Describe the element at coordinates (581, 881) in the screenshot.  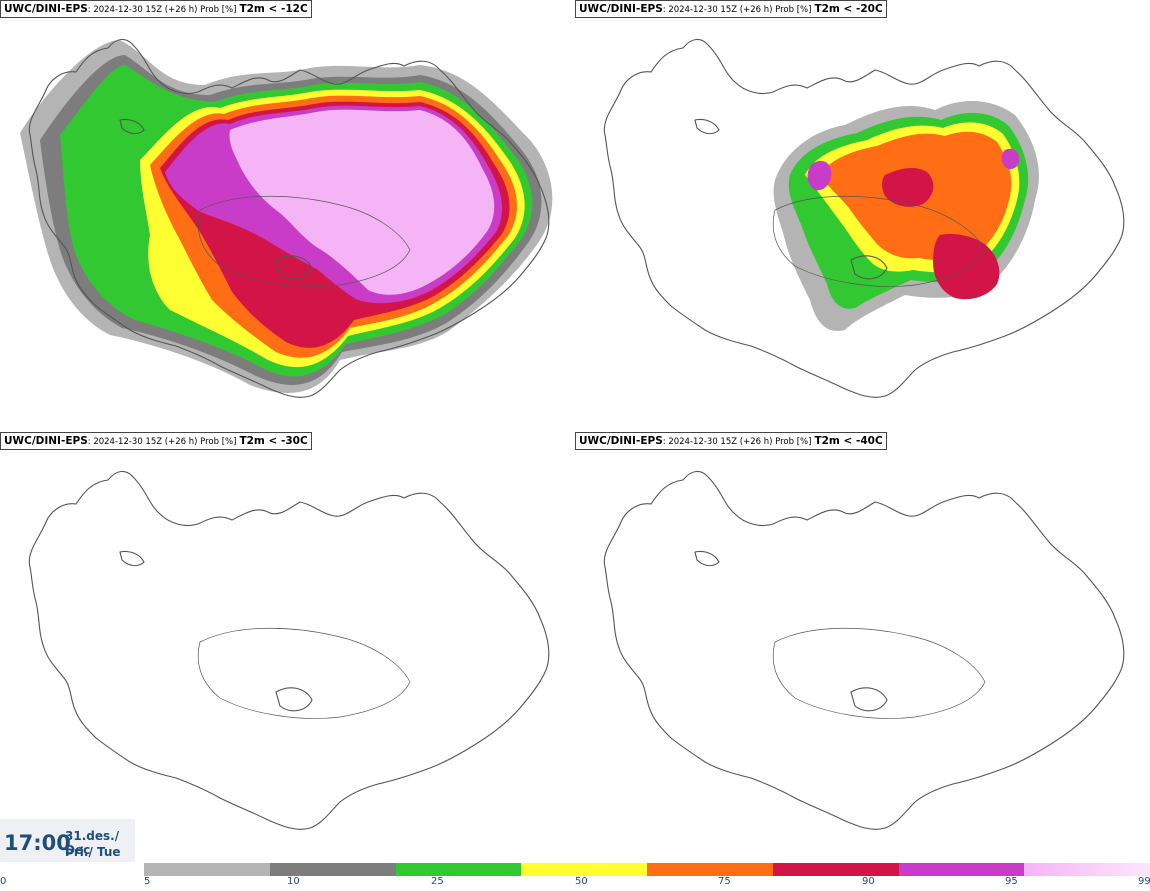
I see `legend-tick: 50` at that location.